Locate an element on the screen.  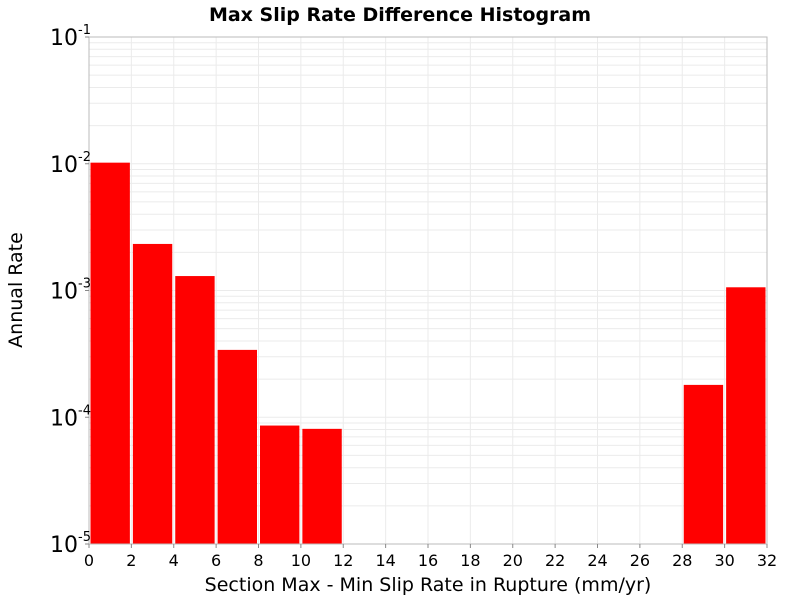
y-tick-label: 10⁻³ is located at coordinates (70, 291).